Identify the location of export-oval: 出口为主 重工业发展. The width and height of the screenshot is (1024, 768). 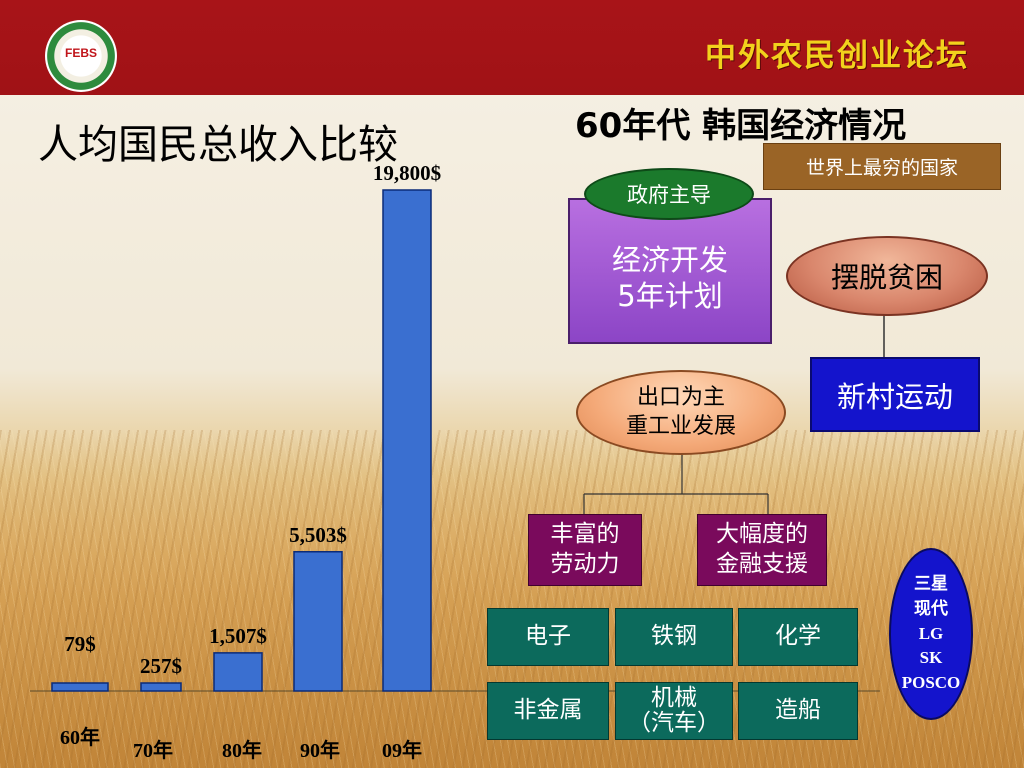
(681, 412).